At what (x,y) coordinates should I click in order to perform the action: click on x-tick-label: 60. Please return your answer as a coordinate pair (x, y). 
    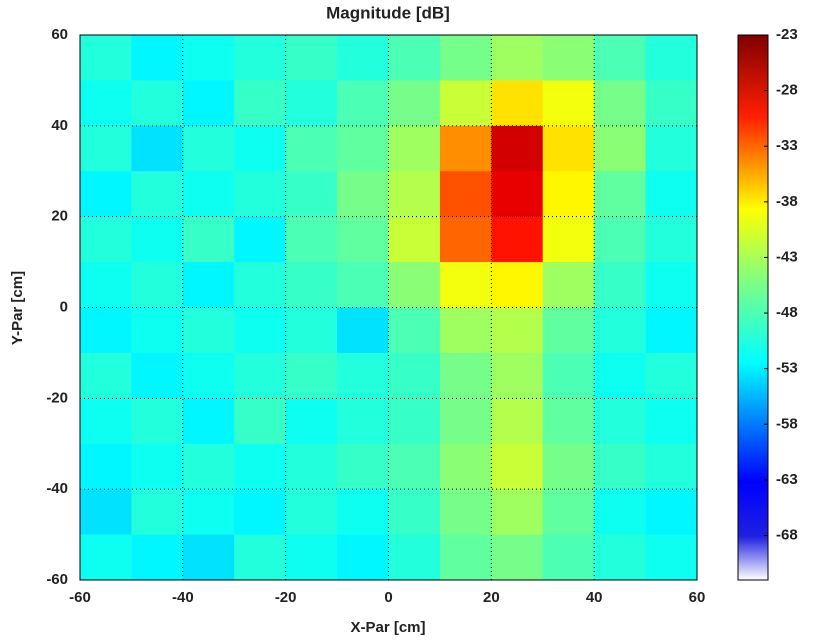
    Looking at the image, I should click on (697, 597).